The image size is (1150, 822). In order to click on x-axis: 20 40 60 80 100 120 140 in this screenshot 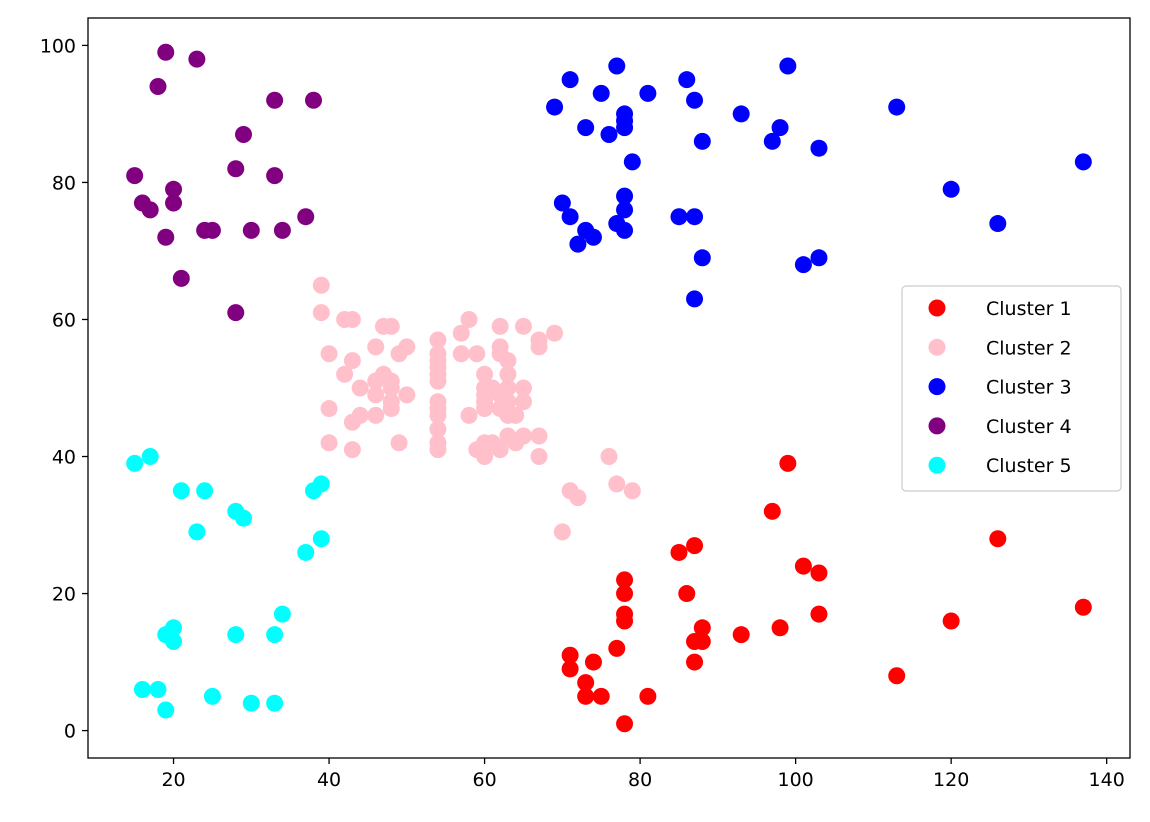, I will do `click(643, 774)`.